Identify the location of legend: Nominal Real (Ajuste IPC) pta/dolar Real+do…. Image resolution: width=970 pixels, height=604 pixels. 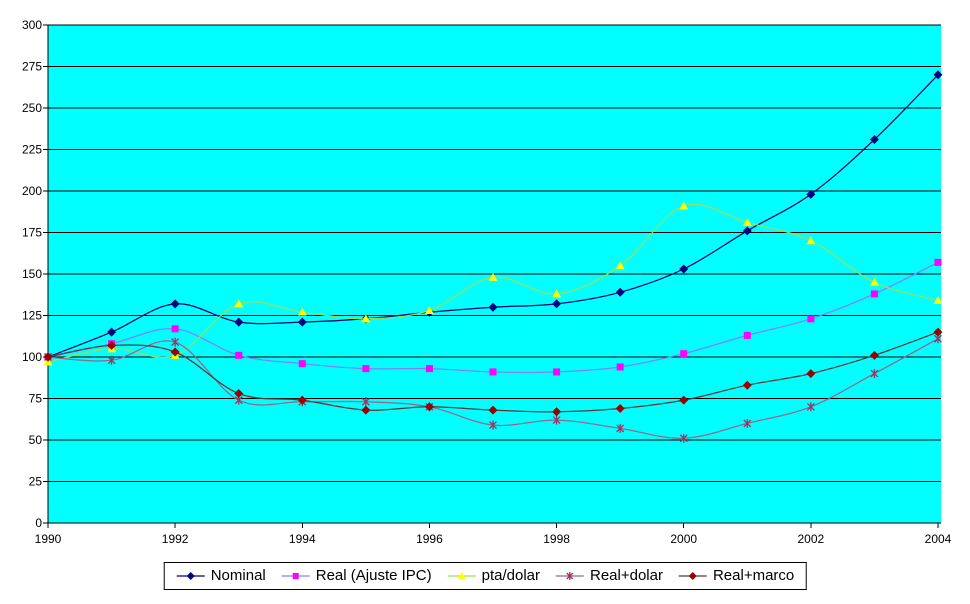
(485, 576).